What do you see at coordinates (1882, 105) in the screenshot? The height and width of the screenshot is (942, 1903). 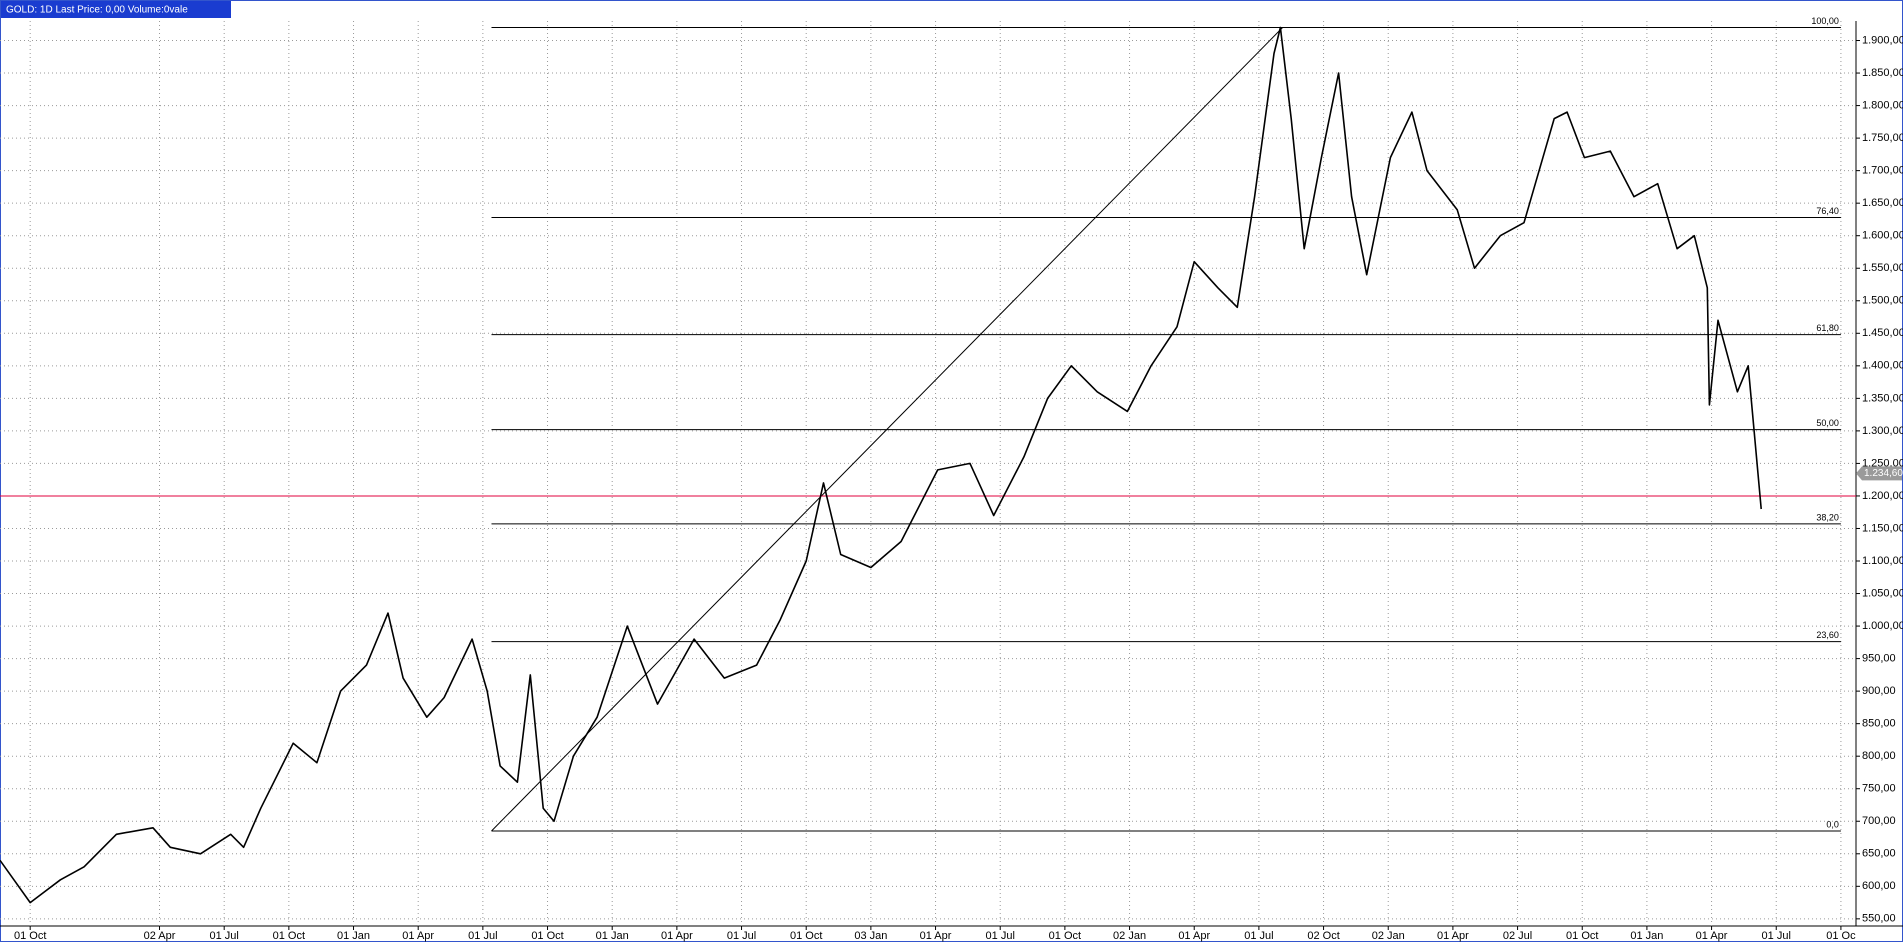 I see `y-tick-label: 1.800,00` at bounding box center [1882, 105].